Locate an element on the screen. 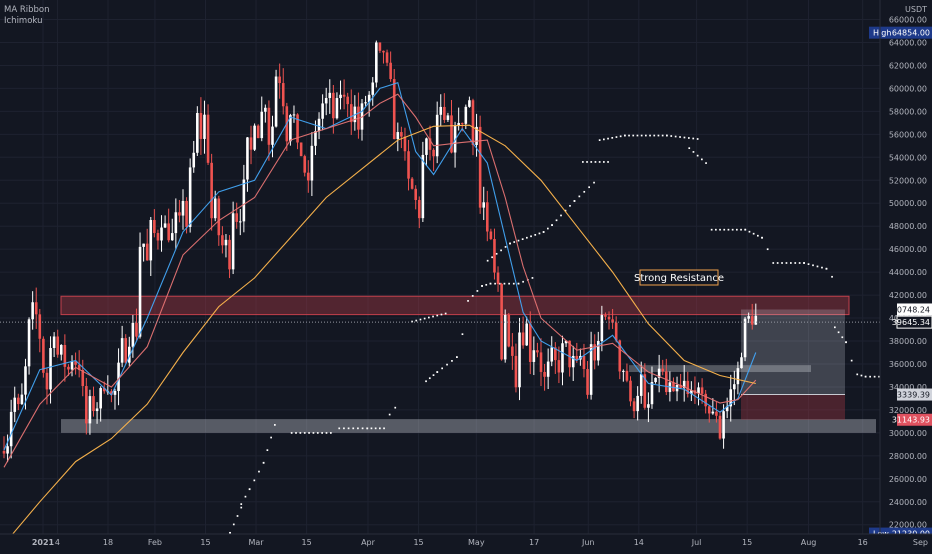 Image resolution: width=932 pixels, height=554 pixels. annotation-text: Strong Resistance is located at coordinates (679, 278).